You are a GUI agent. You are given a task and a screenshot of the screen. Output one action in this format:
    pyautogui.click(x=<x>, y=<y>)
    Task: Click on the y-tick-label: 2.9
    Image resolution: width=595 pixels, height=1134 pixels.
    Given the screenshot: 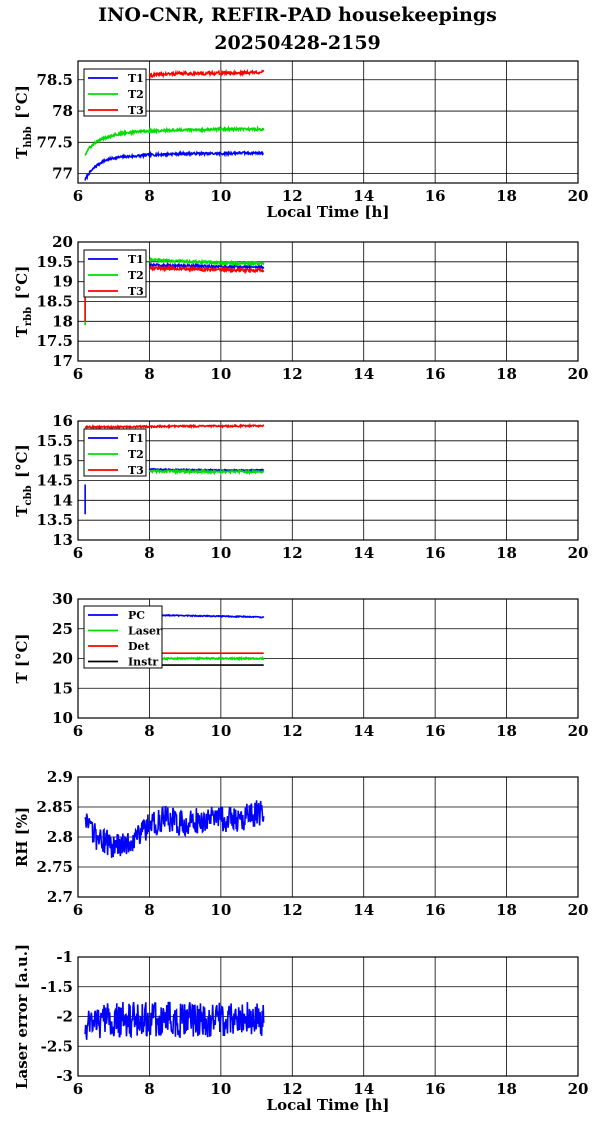 What is the action you would take?
    pyautogui.click(x=60, y=777)
    